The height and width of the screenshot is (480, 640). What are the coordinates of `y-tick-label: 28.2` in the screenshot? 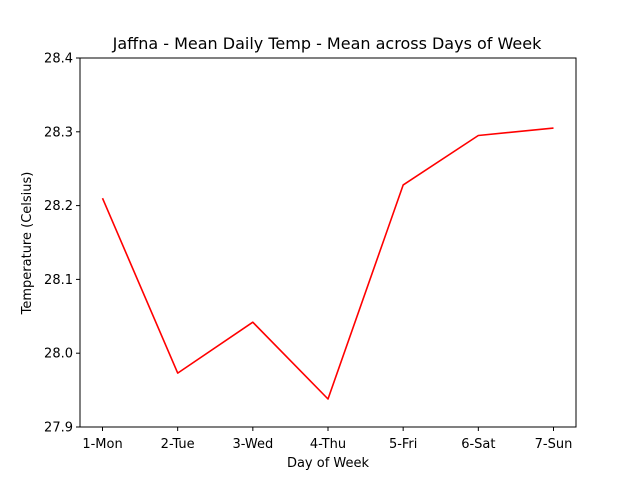 It's located at (58, 206).